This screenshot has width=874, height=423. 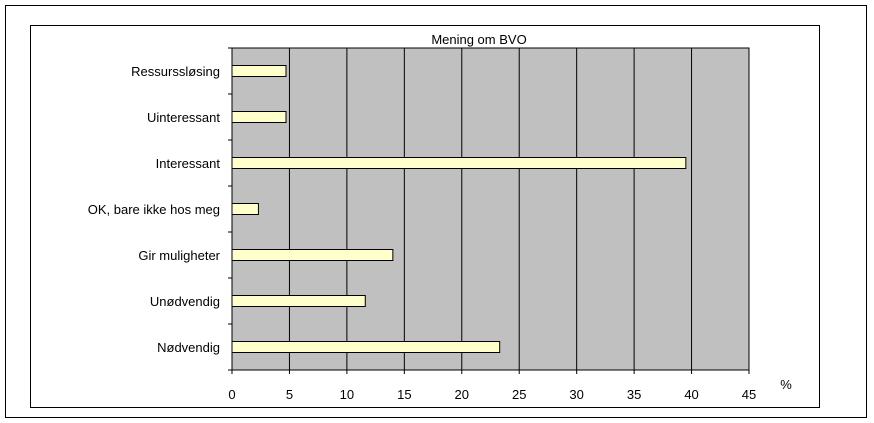 I want to click on x-tick-label: 30, so click(x=576, y=394).